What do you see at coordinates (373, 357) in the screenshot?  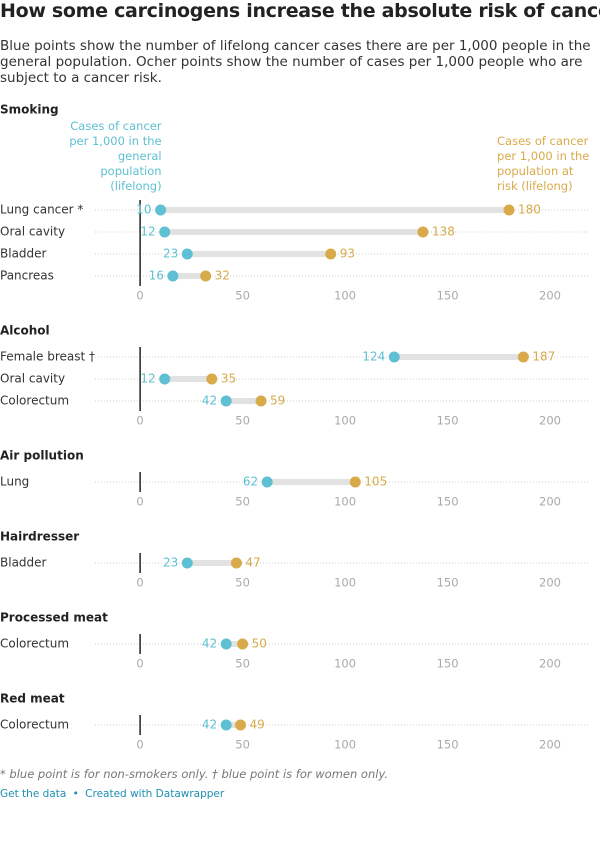 I see `value-label: 124` at bounding box center [373, 357].